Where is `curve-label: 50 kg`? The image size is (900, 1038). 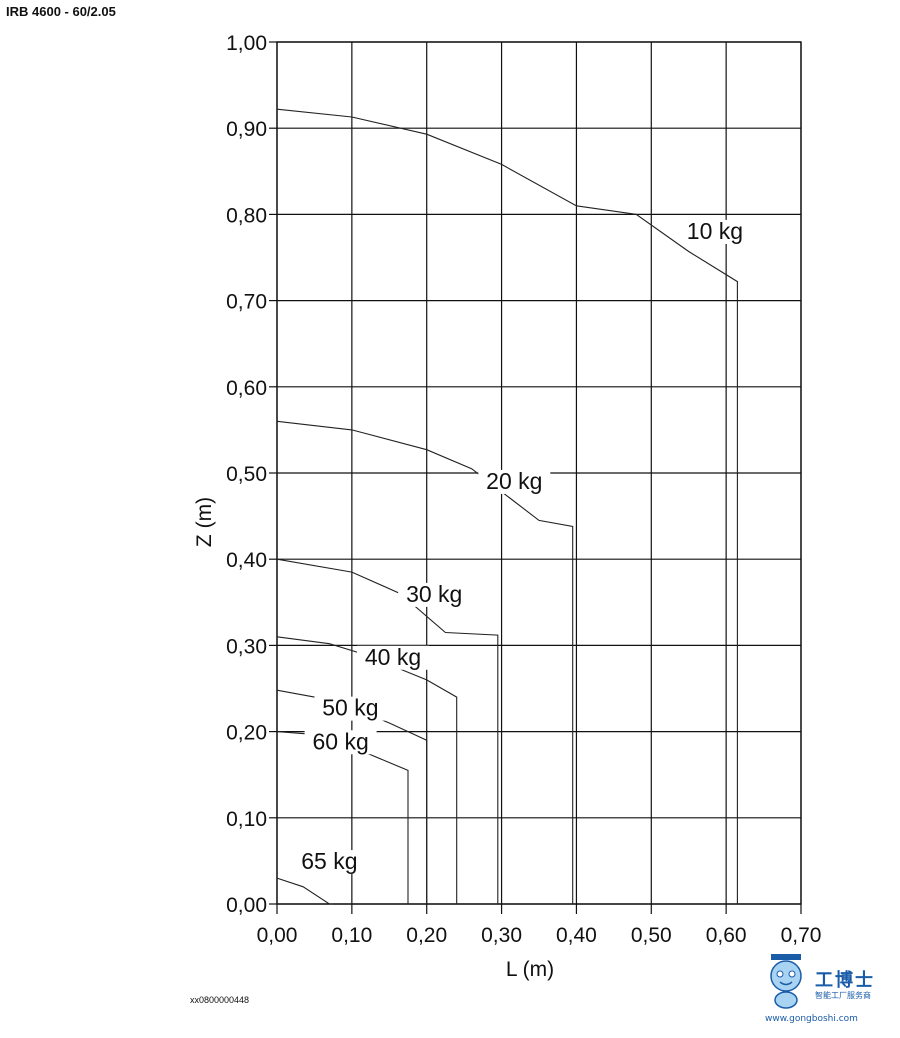 curve-label: 50 kg is located at coordinates (350, 708).